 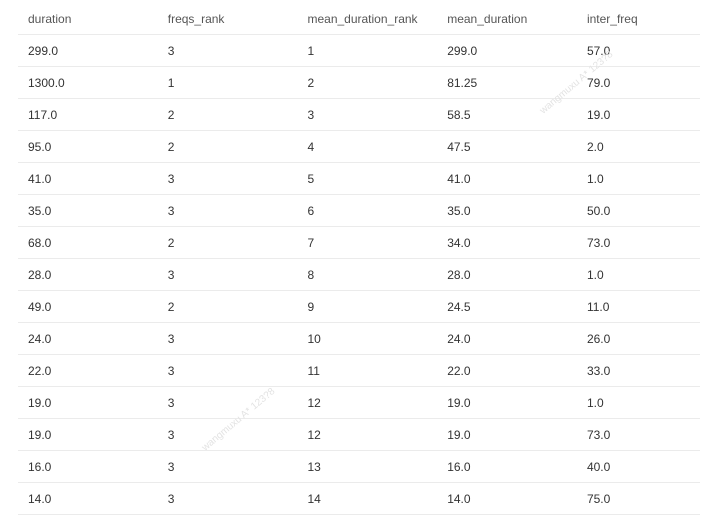 I want to click on table-cell: 40.0, so click(x=598, y=466).